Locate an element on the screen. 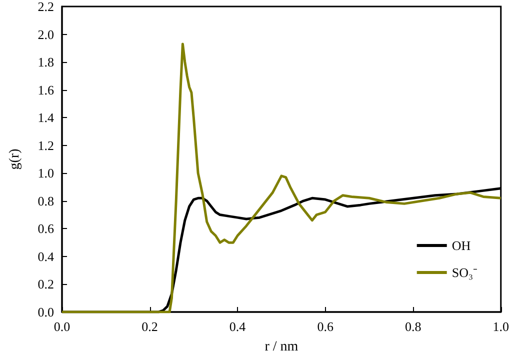  y-tick-label: 0.6 is located at coordinates (46, 228).